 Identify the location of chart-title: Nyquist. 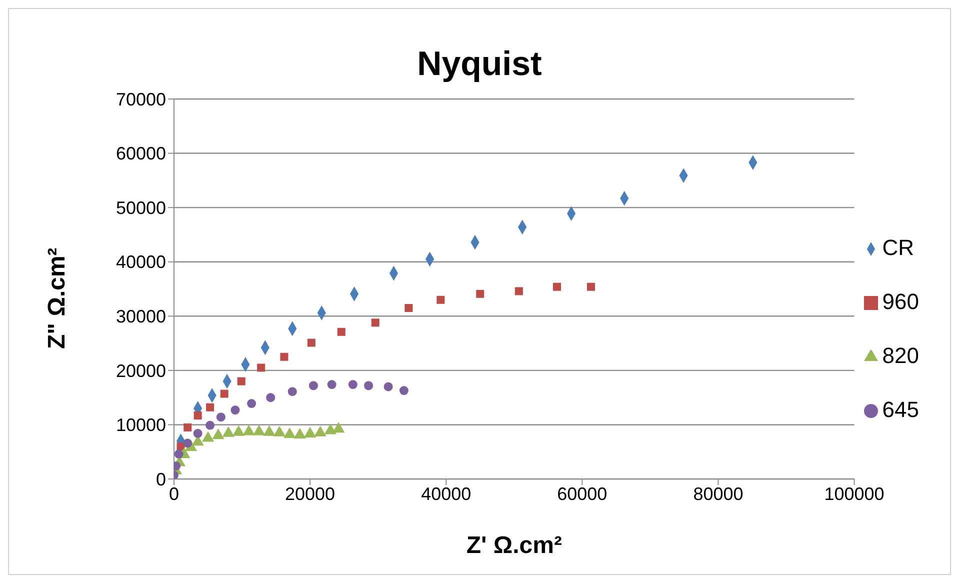
(479, 65).